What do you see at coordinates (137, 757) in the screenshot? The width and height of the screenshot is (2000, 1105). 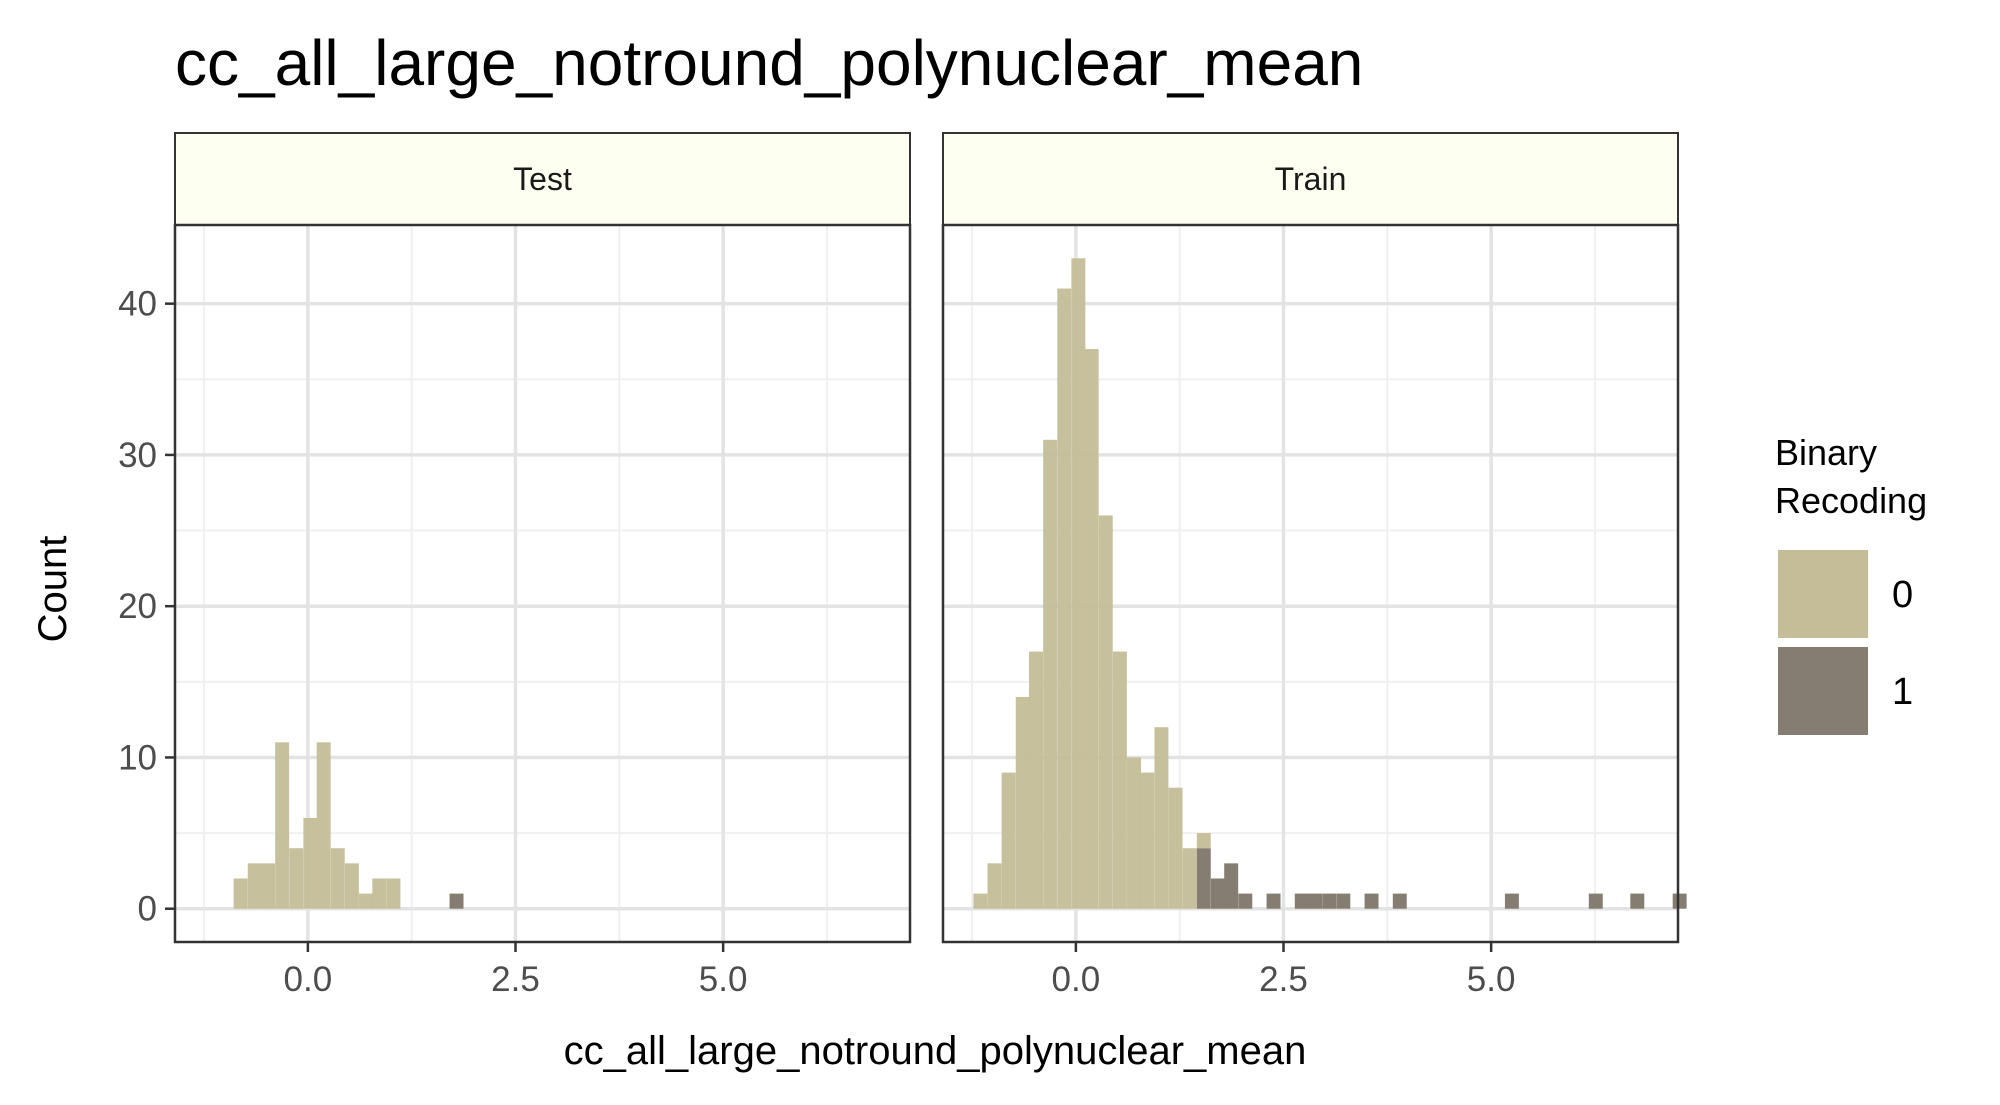 I see `y-tick-label: 10` at bounding box center [137, 757].